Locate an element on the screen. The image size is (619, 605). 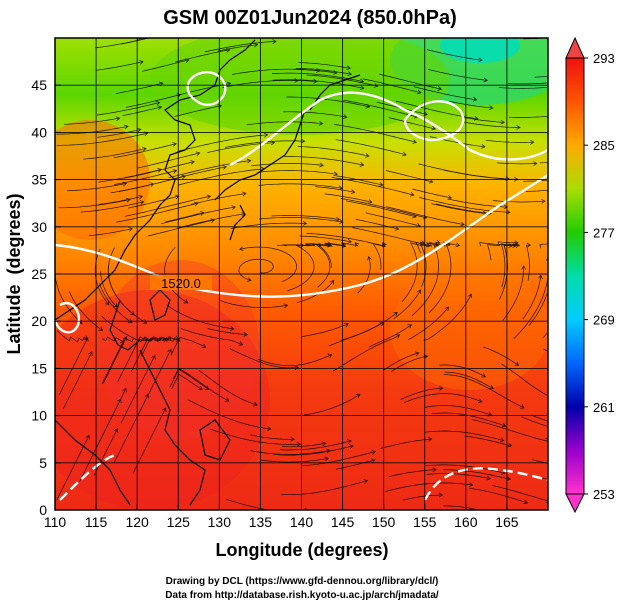
x-tick-label: 130 is located at coordinates (220, 522).